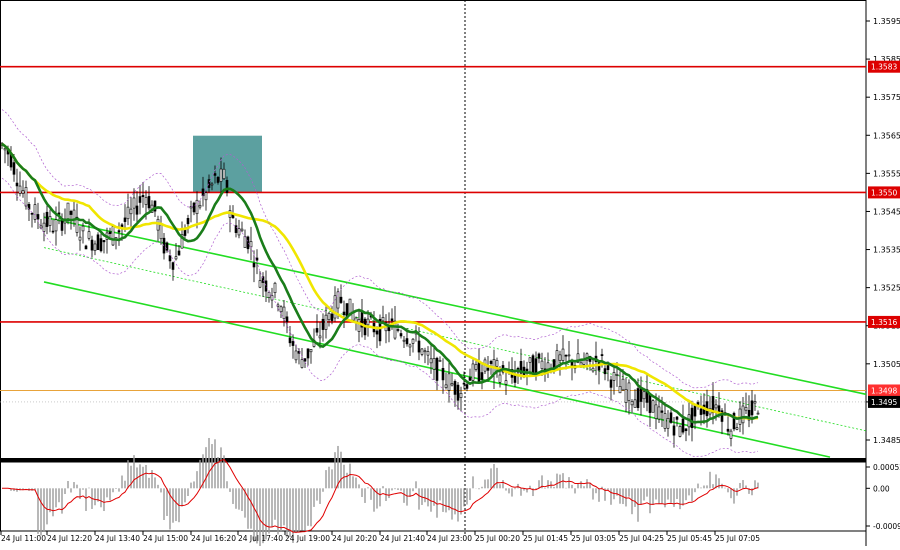 This screenshot has width=900, height=550. I want to click on level-label: 1.3583, so click(884, 67).